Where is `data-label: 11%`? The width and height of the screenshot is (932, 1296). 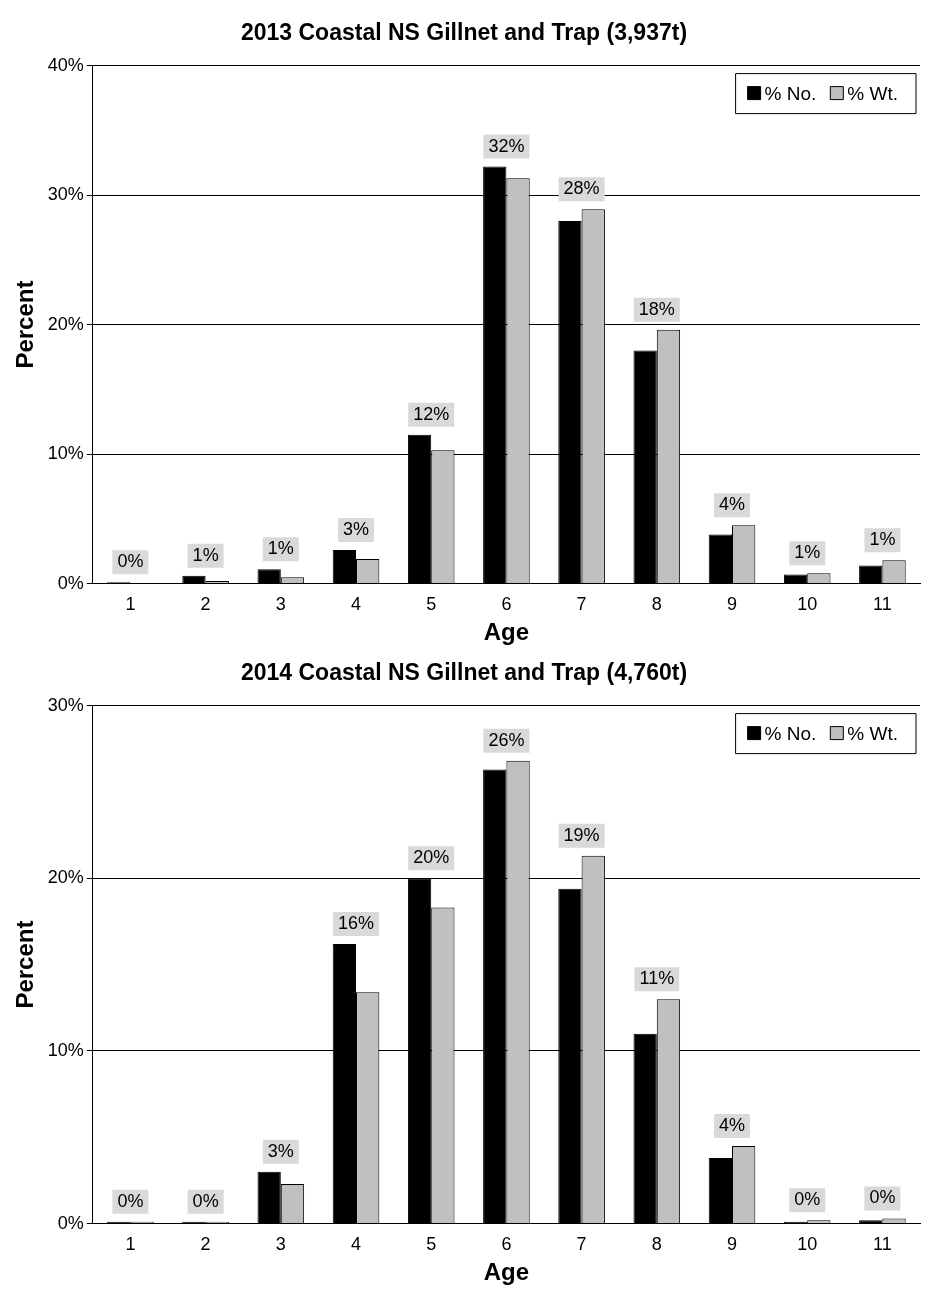
data-label: 11% is located at coordinates (657, 978).